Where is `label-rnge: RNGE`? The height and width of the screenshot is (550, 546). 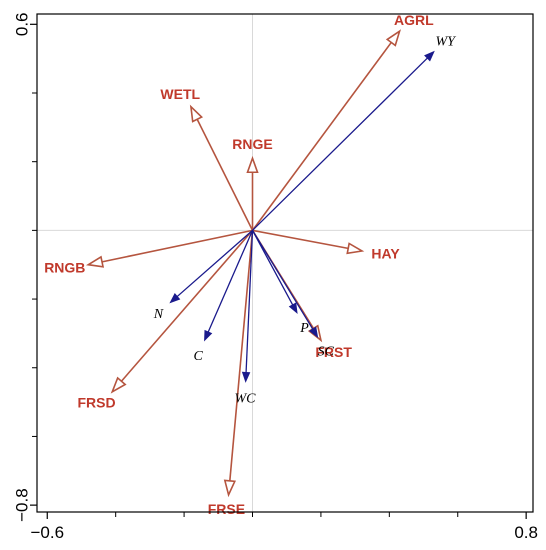
label-rnge: RNGE is located at coordinates (252, 144).